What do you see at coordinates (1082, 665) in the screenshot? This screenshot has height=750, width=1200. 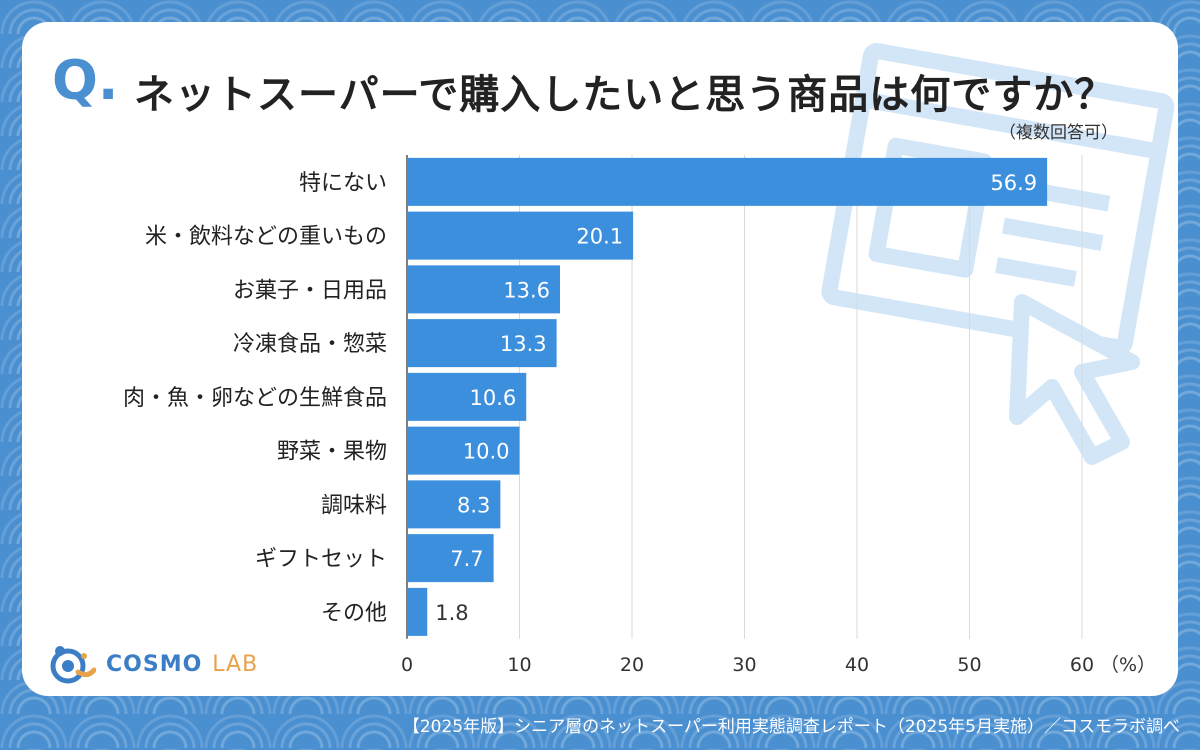 I see `x-tick-label: 60` at bounding box center [1082, 665].